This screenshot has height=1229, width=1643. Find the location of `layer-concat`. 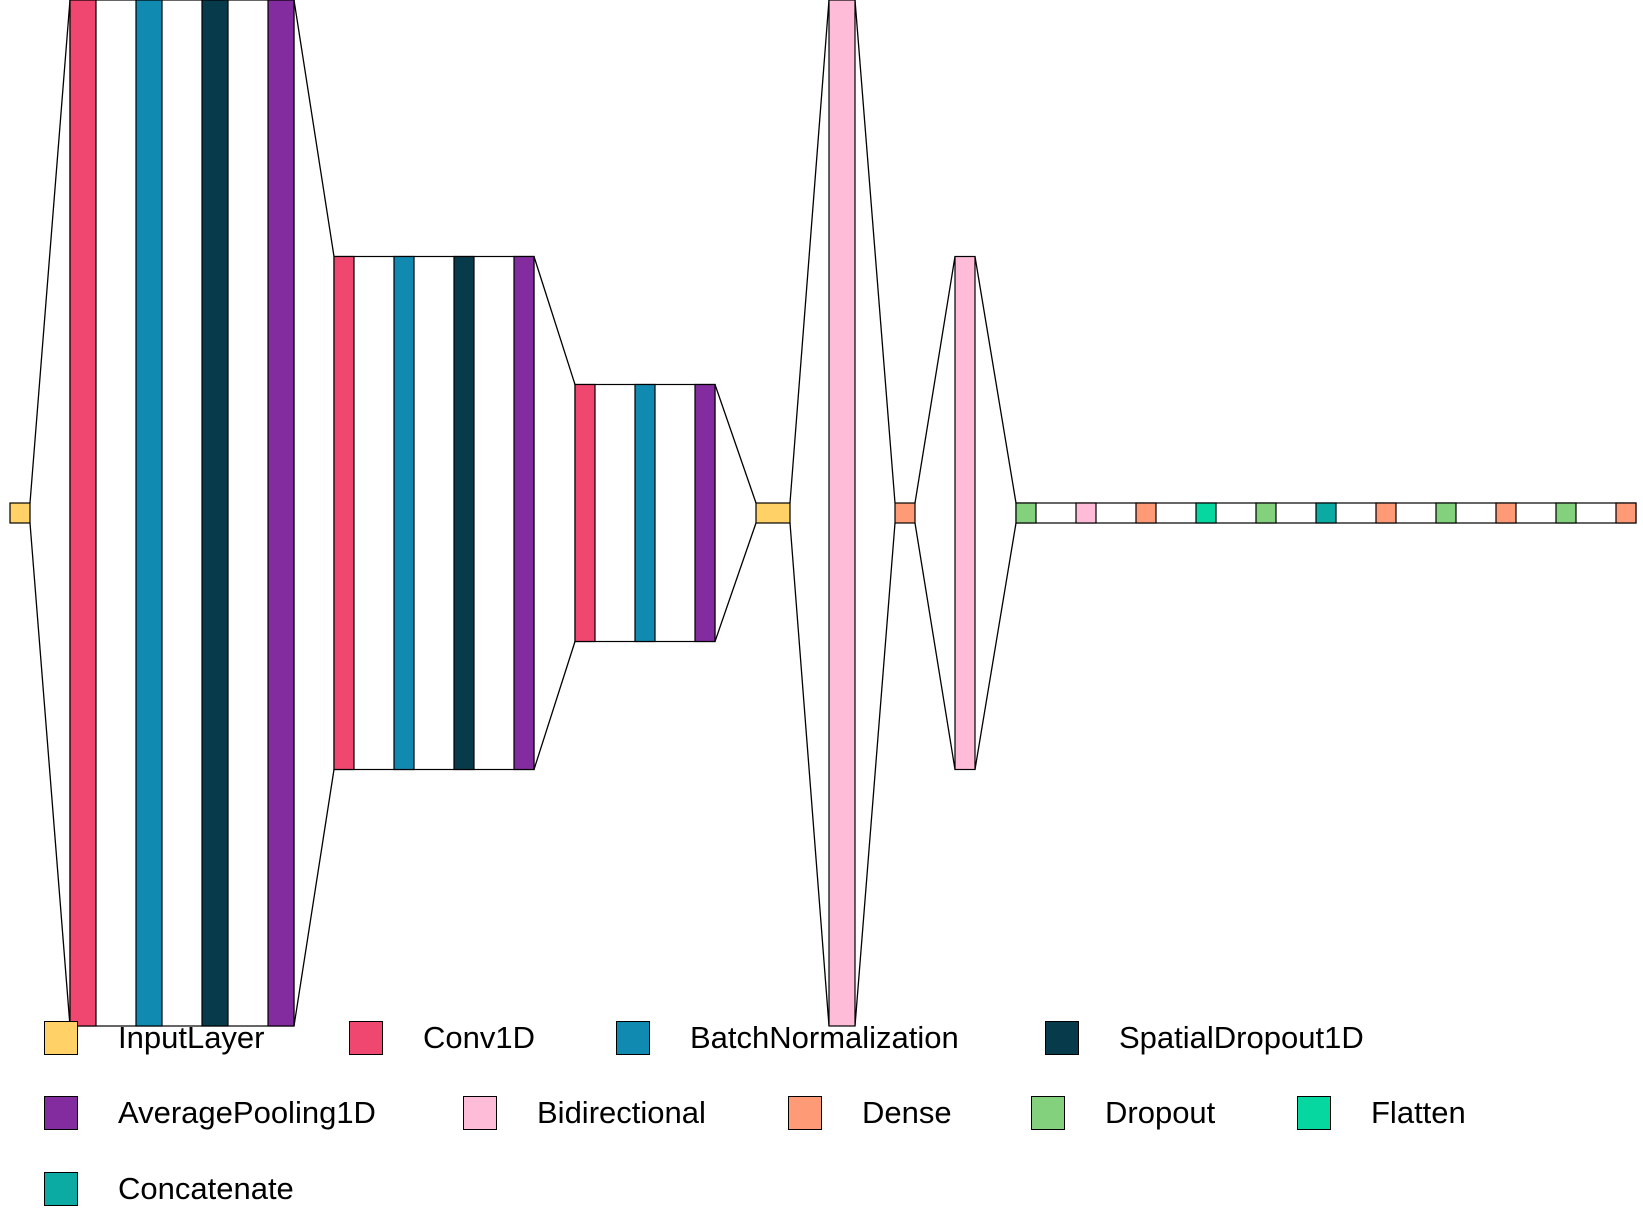

layer-concat is located at coordinates (1326, 513).